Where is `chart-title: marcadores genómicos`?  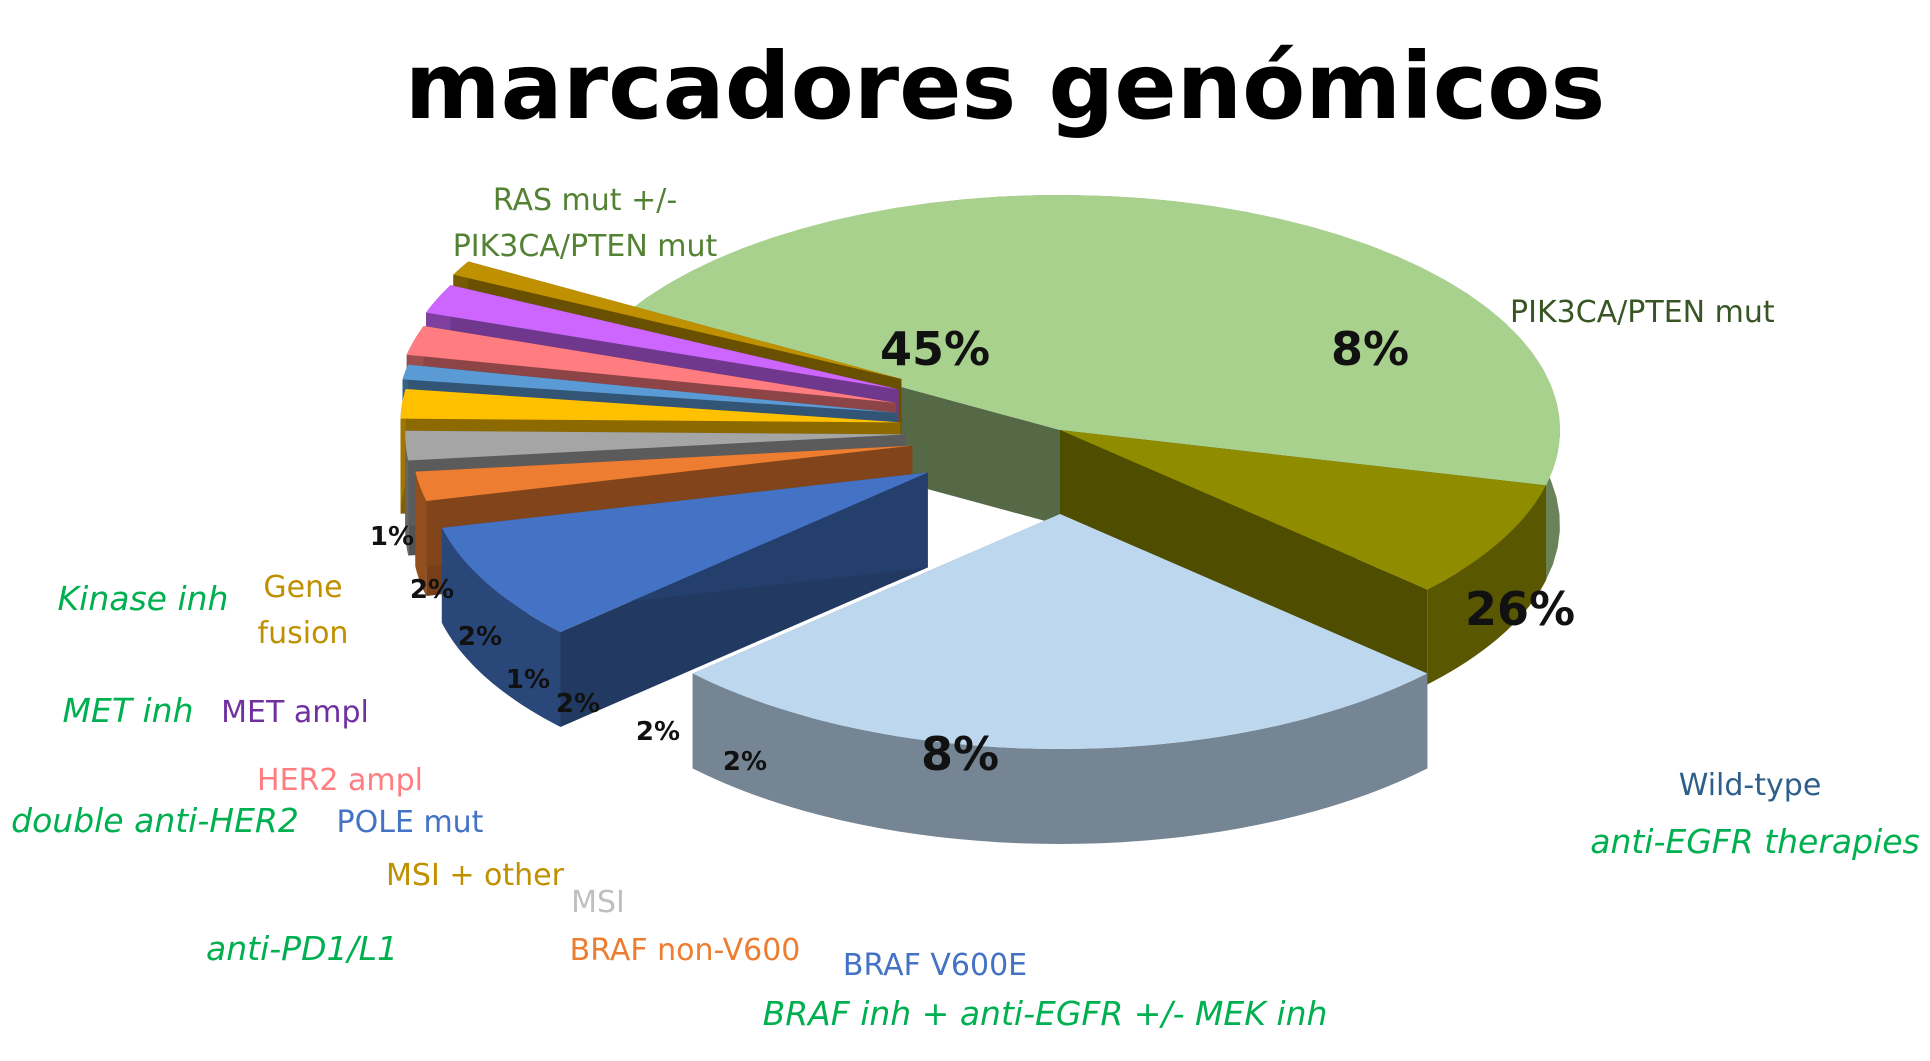 chart-title: marcadores genómicos is located at coordinates (1005, 86).